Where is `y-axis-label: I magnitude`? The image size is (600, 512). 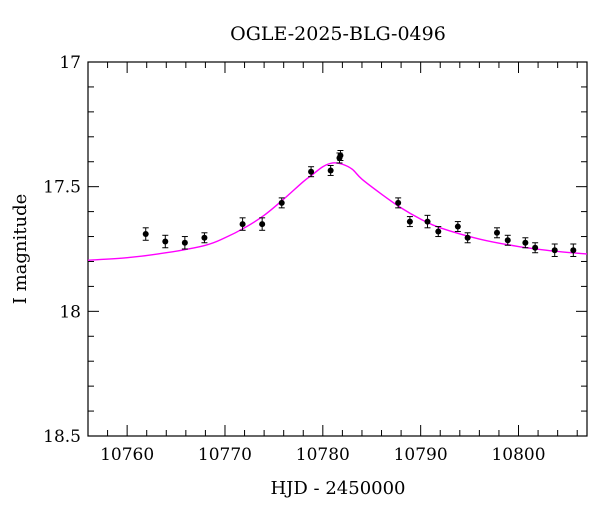 y-axis-label: I magnitude is located at coordinates (20, 249).